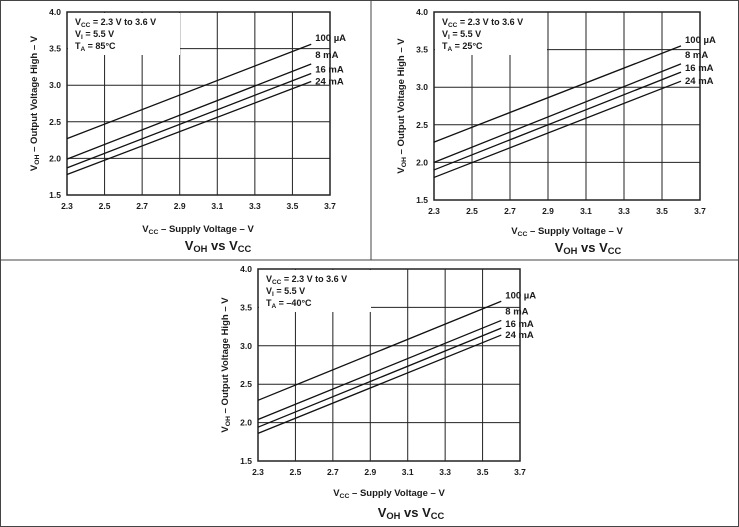  Describe the element at coordinates (699, 68) in the screenshot. I see `series-label: 16 mA` at that location.